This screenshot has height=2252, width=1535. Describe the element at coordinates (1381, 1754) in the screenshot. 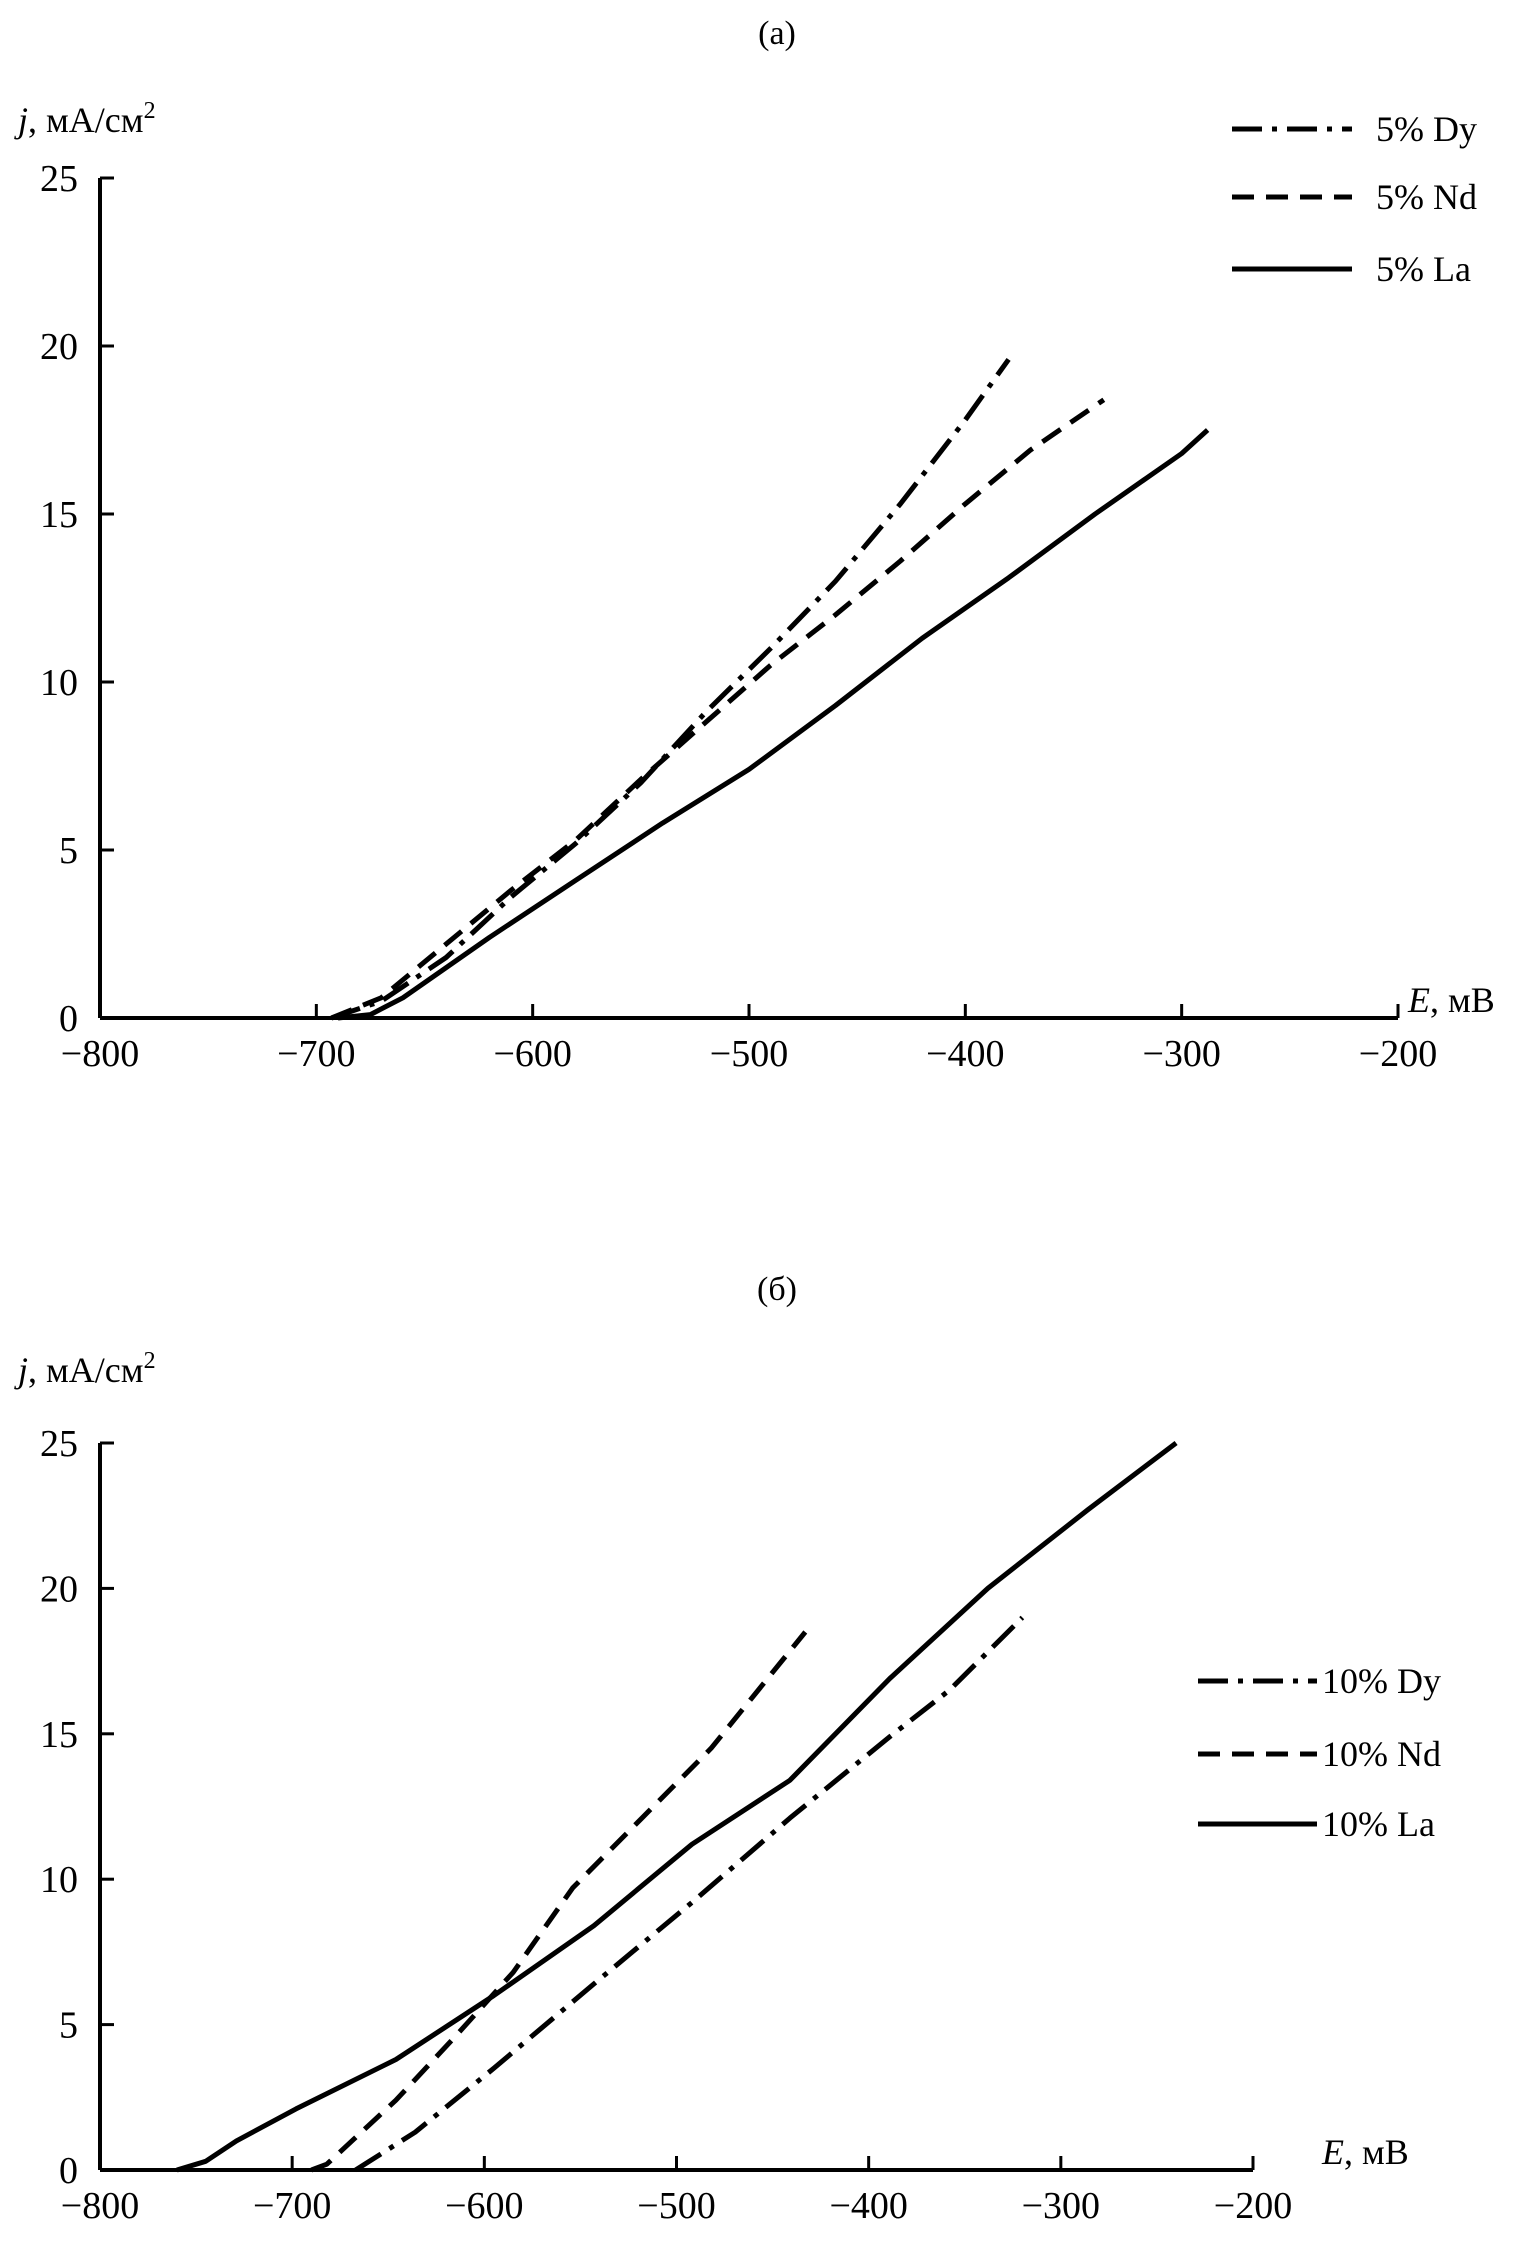

I see `legend-label: 10% Nd` at that location.